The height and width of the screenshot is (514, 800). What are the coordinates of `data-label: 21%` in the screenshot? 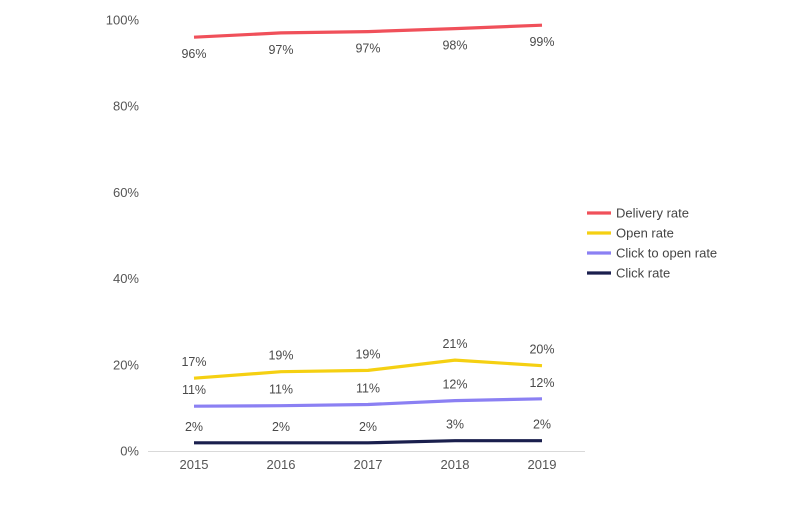 It's located at (454, 344).